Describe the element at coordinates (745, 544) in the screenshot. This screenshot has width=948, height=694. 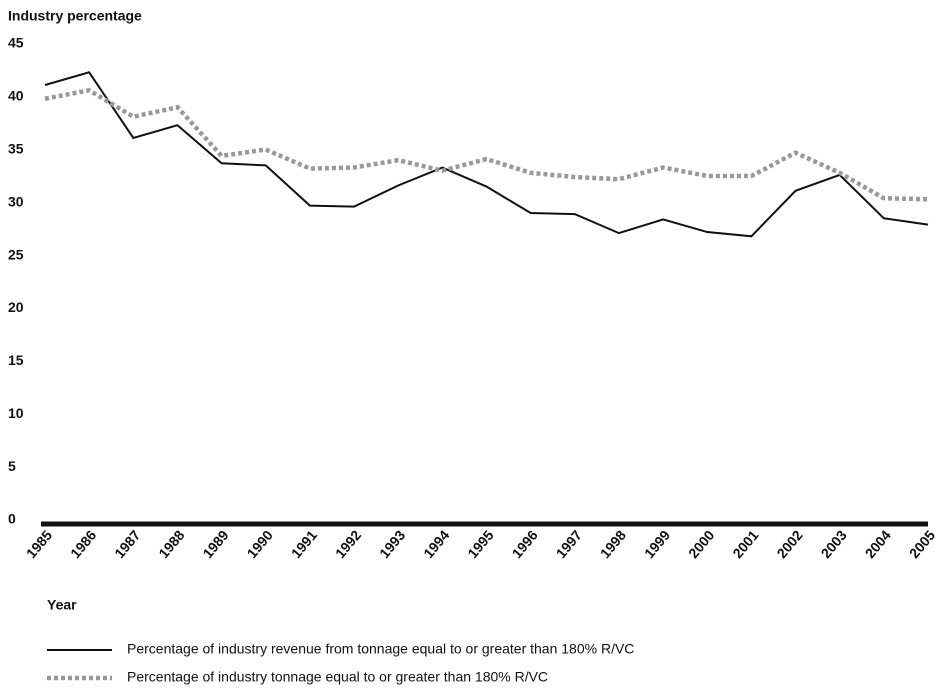
I see `x-tick-label: 2001` at that location.